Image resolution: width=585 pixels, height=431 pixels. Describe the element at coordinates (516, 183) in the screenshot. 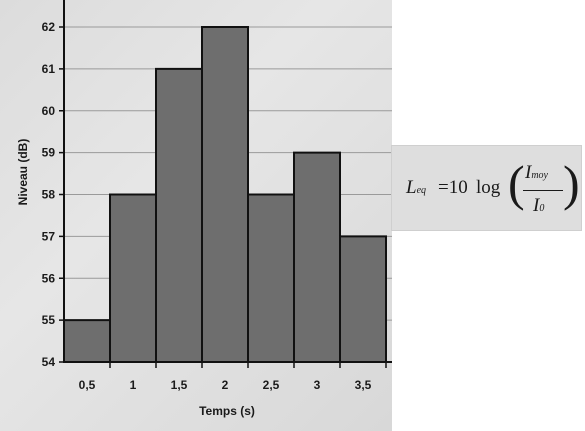

I see `formula-paren-left: (` at that location.